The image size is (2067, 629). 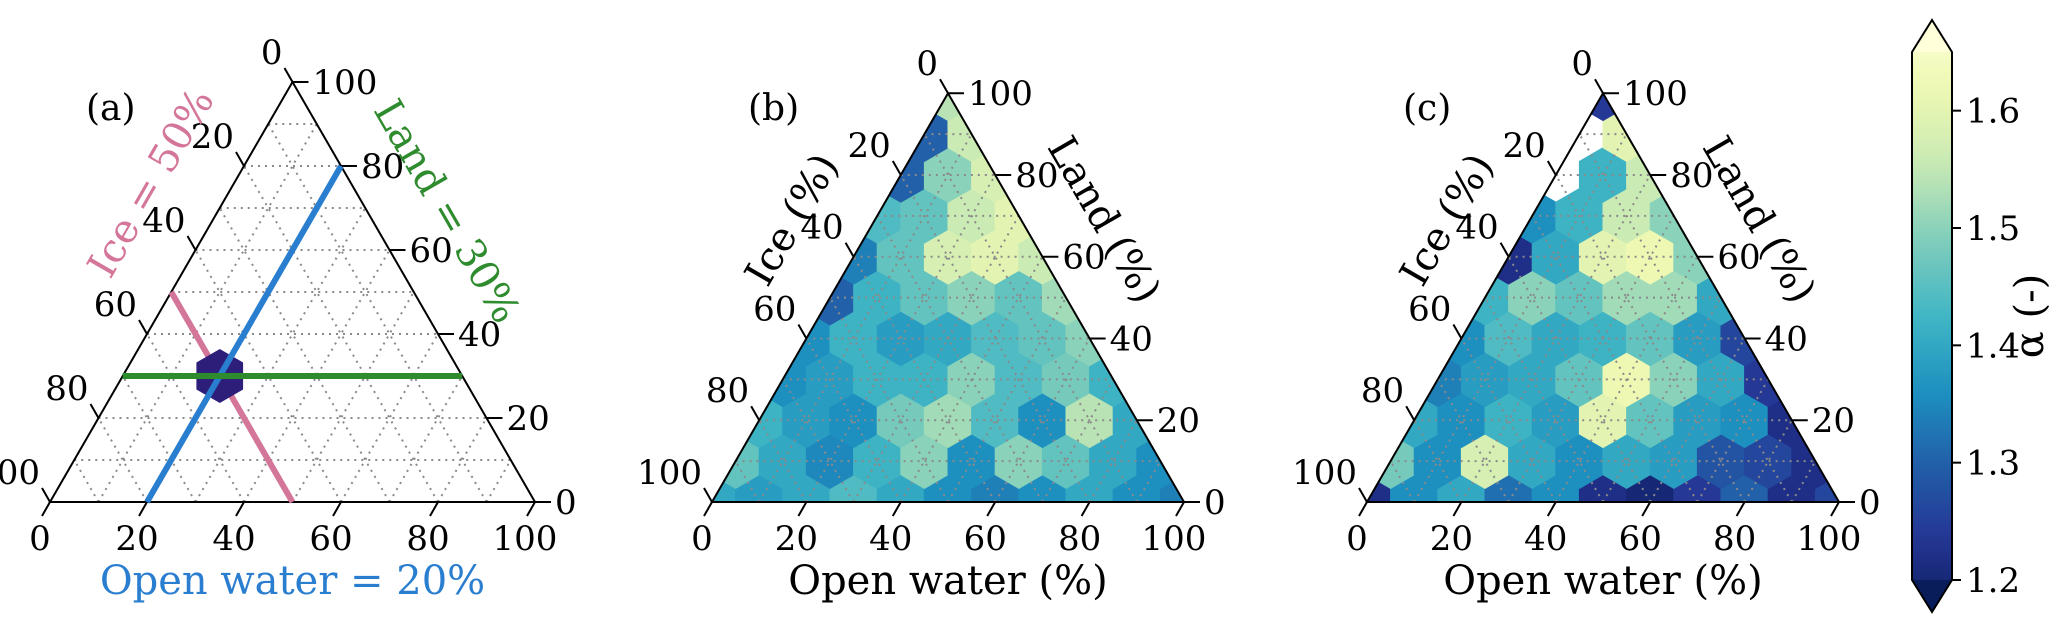 I want to click on colorbar-extend-min, so click(x=1932, y=596).